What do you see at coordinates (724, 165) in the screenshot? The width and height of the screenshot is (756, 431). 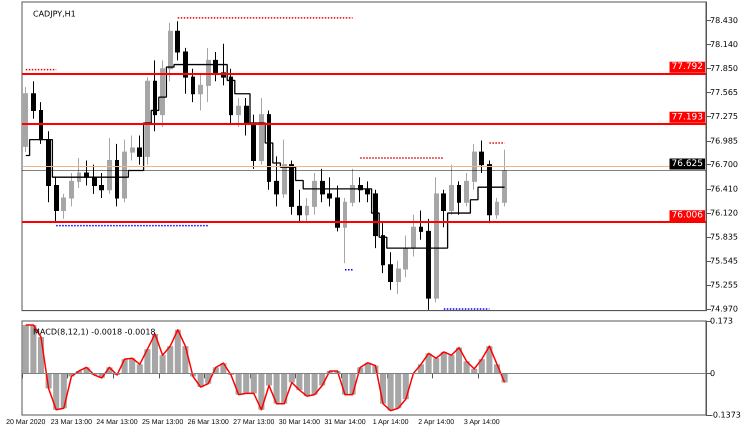 I see `y-tick-label: 76.700` at bounding box center [724, 165].